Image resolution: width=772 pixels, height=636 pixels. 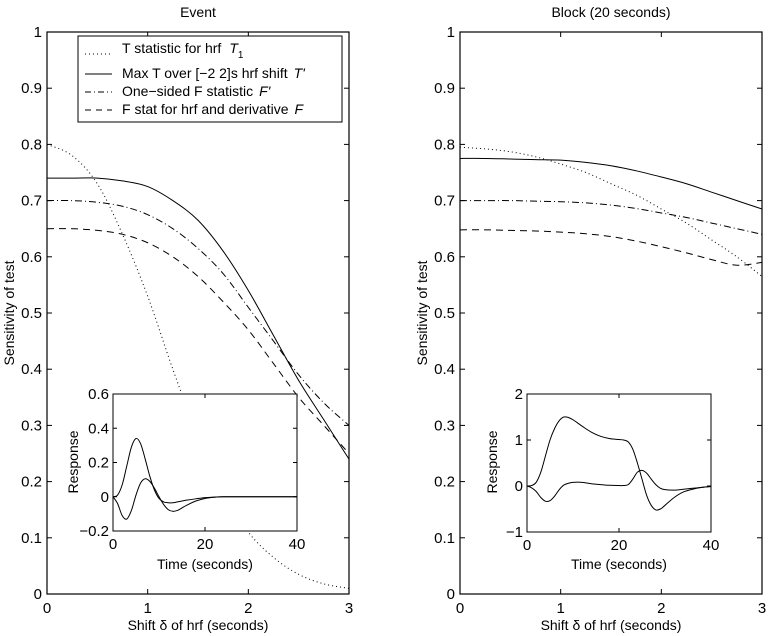 I want to click on block-inset-xtick-label: 0, so click(x=527, y=545).